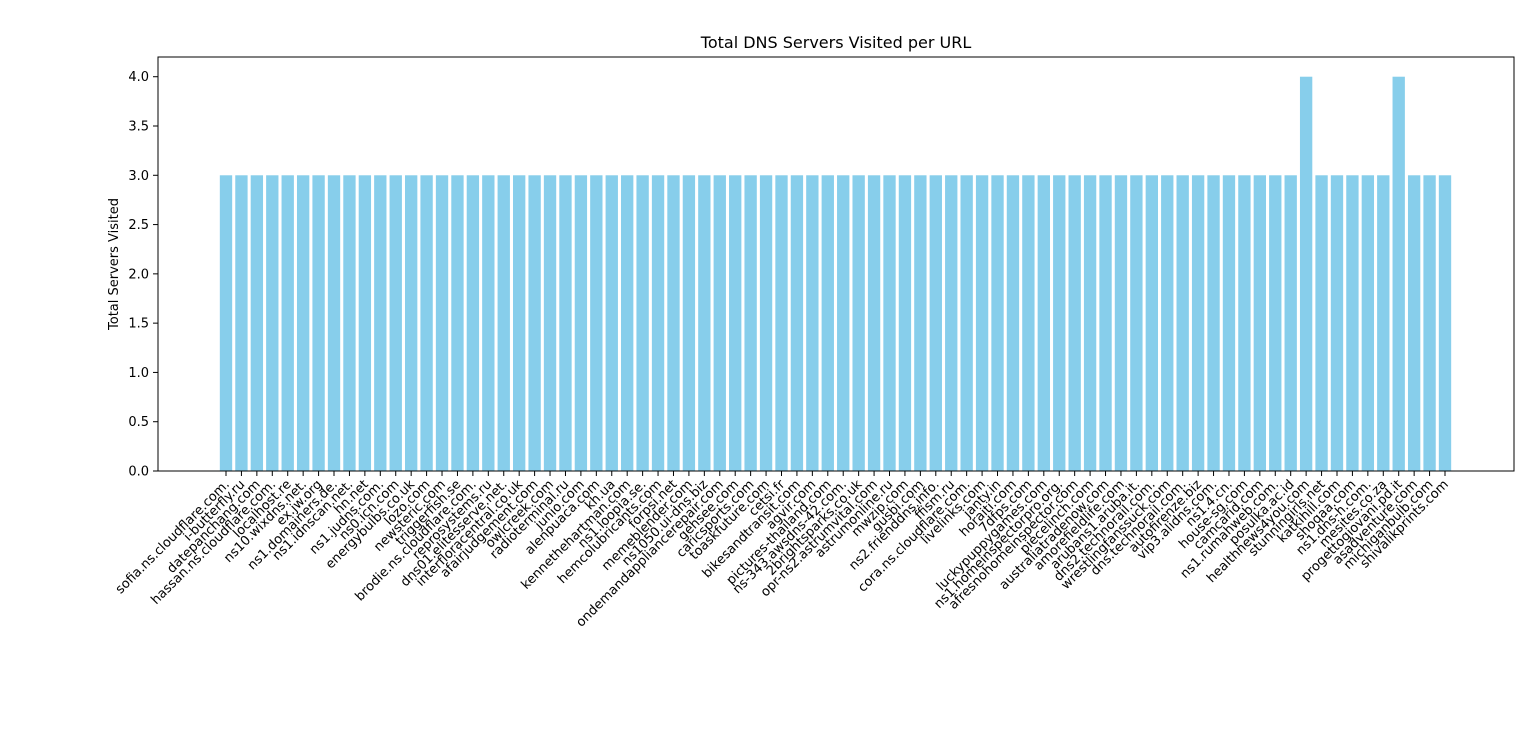  I want to click on y-tick-label: 2.5, so click(138, 225).